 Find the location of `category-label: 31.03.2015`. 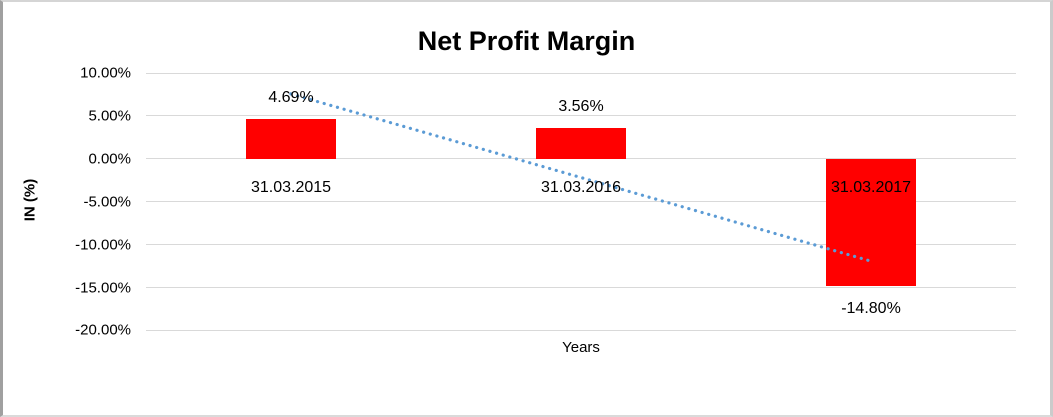

category-label: 31.03.2015 is located at coordinates (291, 187).